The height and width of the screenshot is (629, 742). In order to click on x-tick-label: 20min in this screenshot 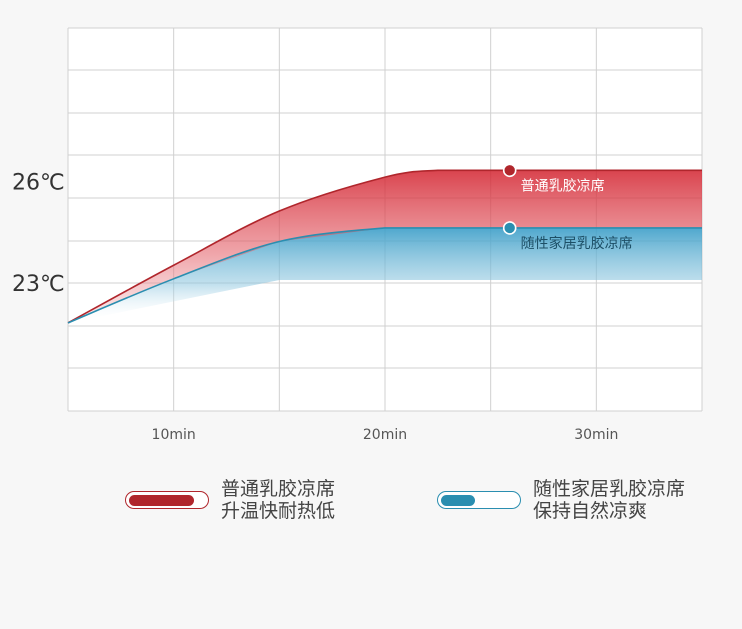, I will do `click(385, 435)`.